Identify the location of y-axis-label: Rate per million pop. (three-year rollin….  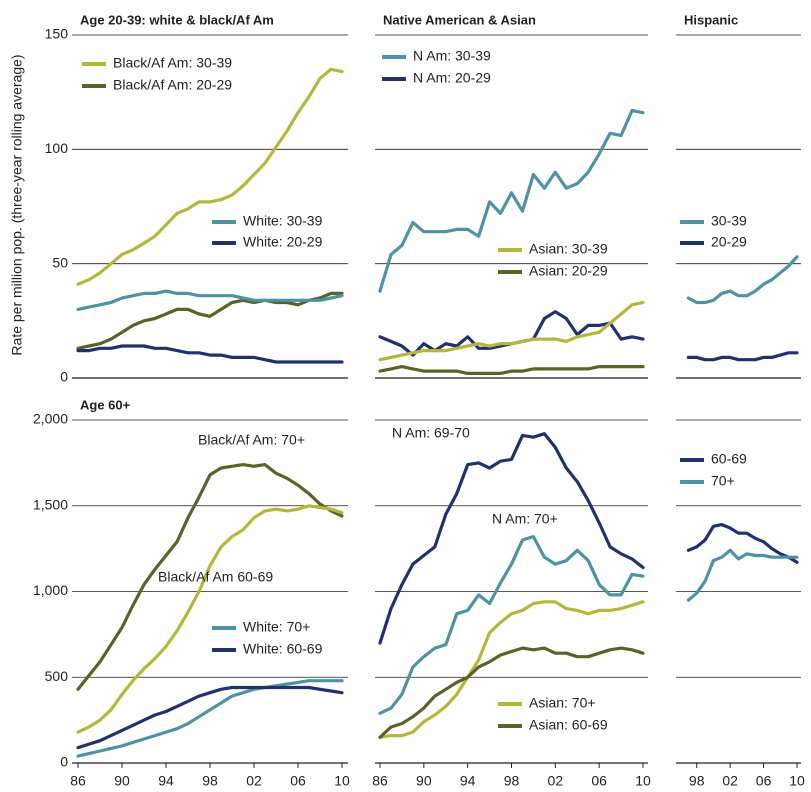
(17, 204).